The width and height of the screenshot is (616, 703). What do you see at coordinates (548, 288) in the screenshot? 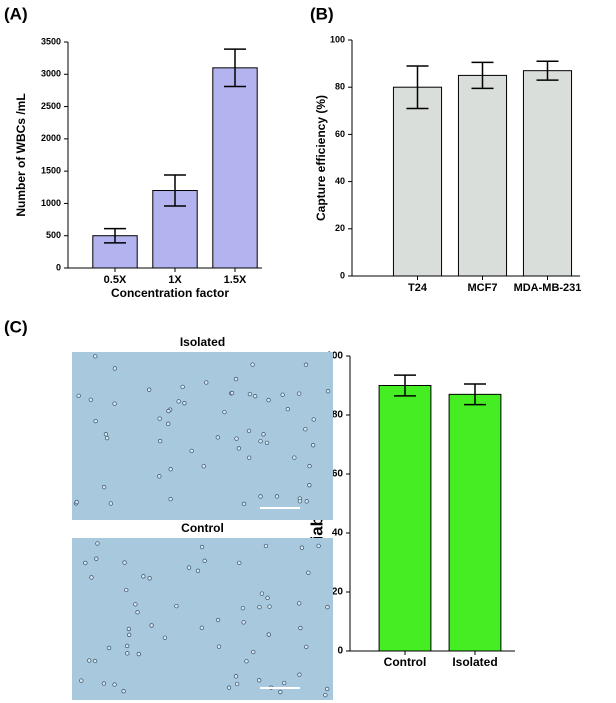
I see `x-tick-label: MDA-MB-231` at bounding box center [548, 288].